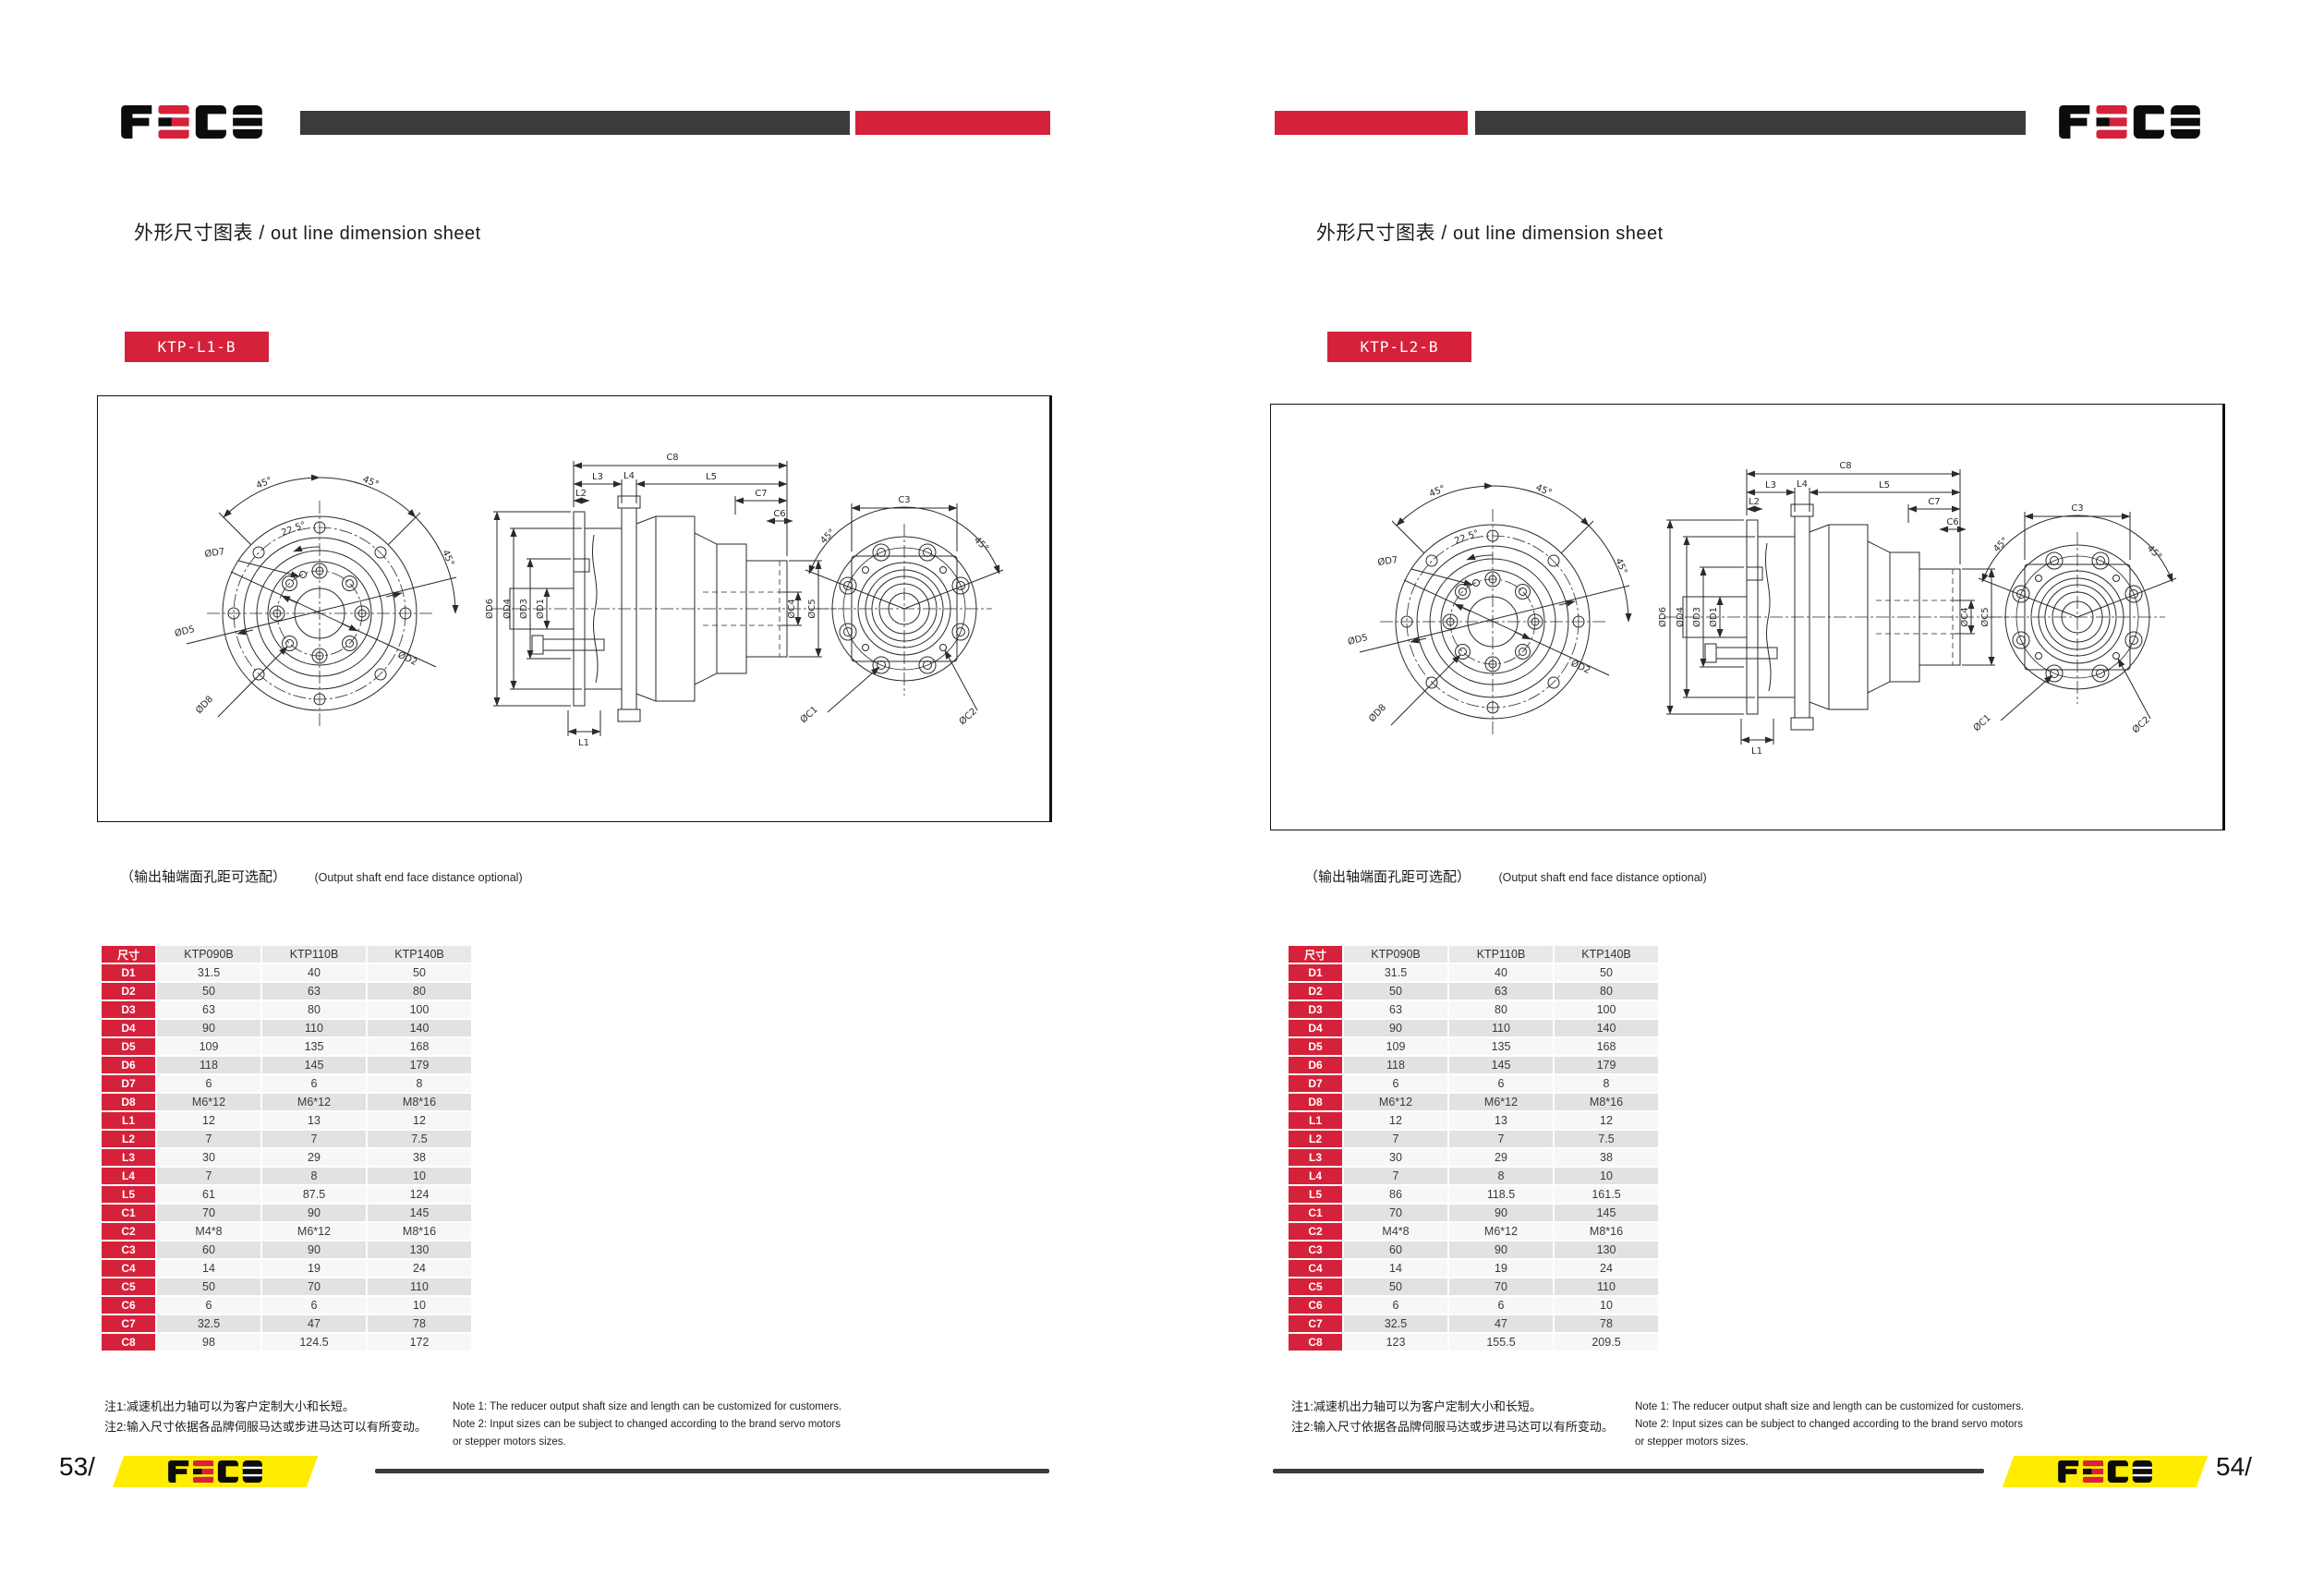 The width and height of the screenshot is (2324, 1587). Describe the element at coordinates (1473, 973) in the screenshot. I see `table-row: D1 31.5 40 50` at that location.